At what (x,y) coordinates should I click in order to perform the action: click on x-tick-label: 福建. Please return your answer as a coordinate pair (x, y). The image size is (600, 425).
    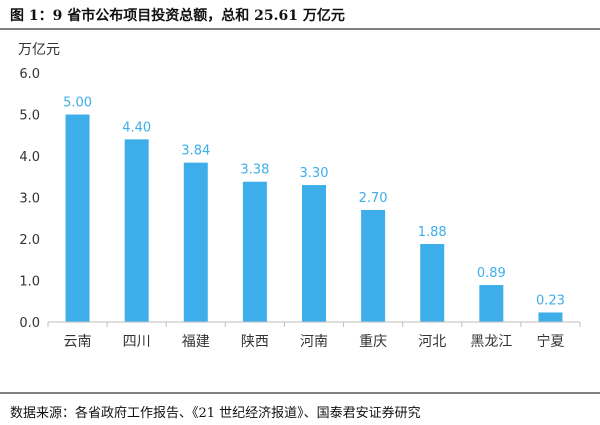
    Looking at the image, I should click on (196, 342).